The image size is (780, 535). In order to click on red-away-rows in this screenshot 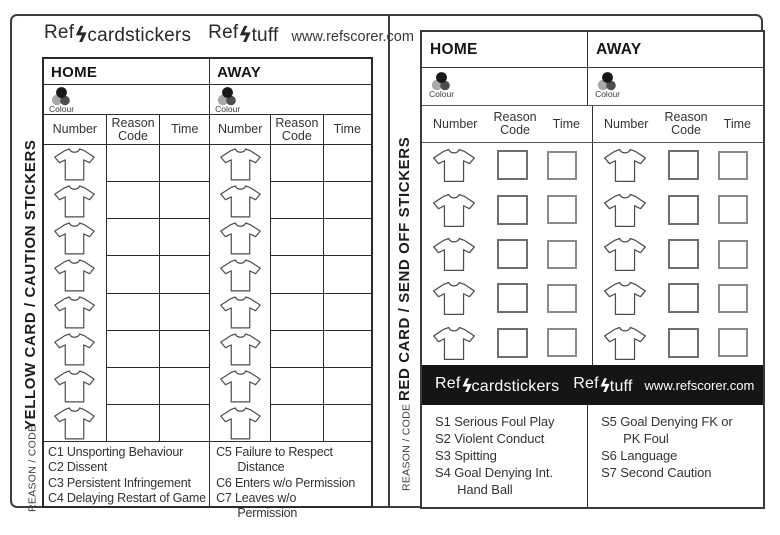, I will do `click(678, 254)`.